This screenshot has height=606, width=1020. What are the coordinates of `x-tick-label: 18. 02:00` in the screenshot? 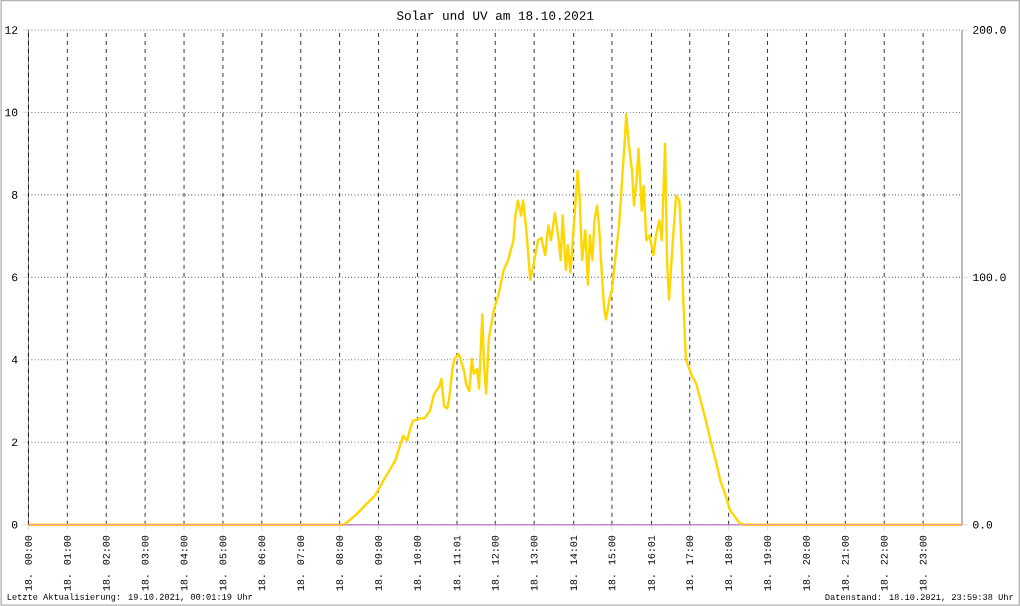 It's located at (106, 563).